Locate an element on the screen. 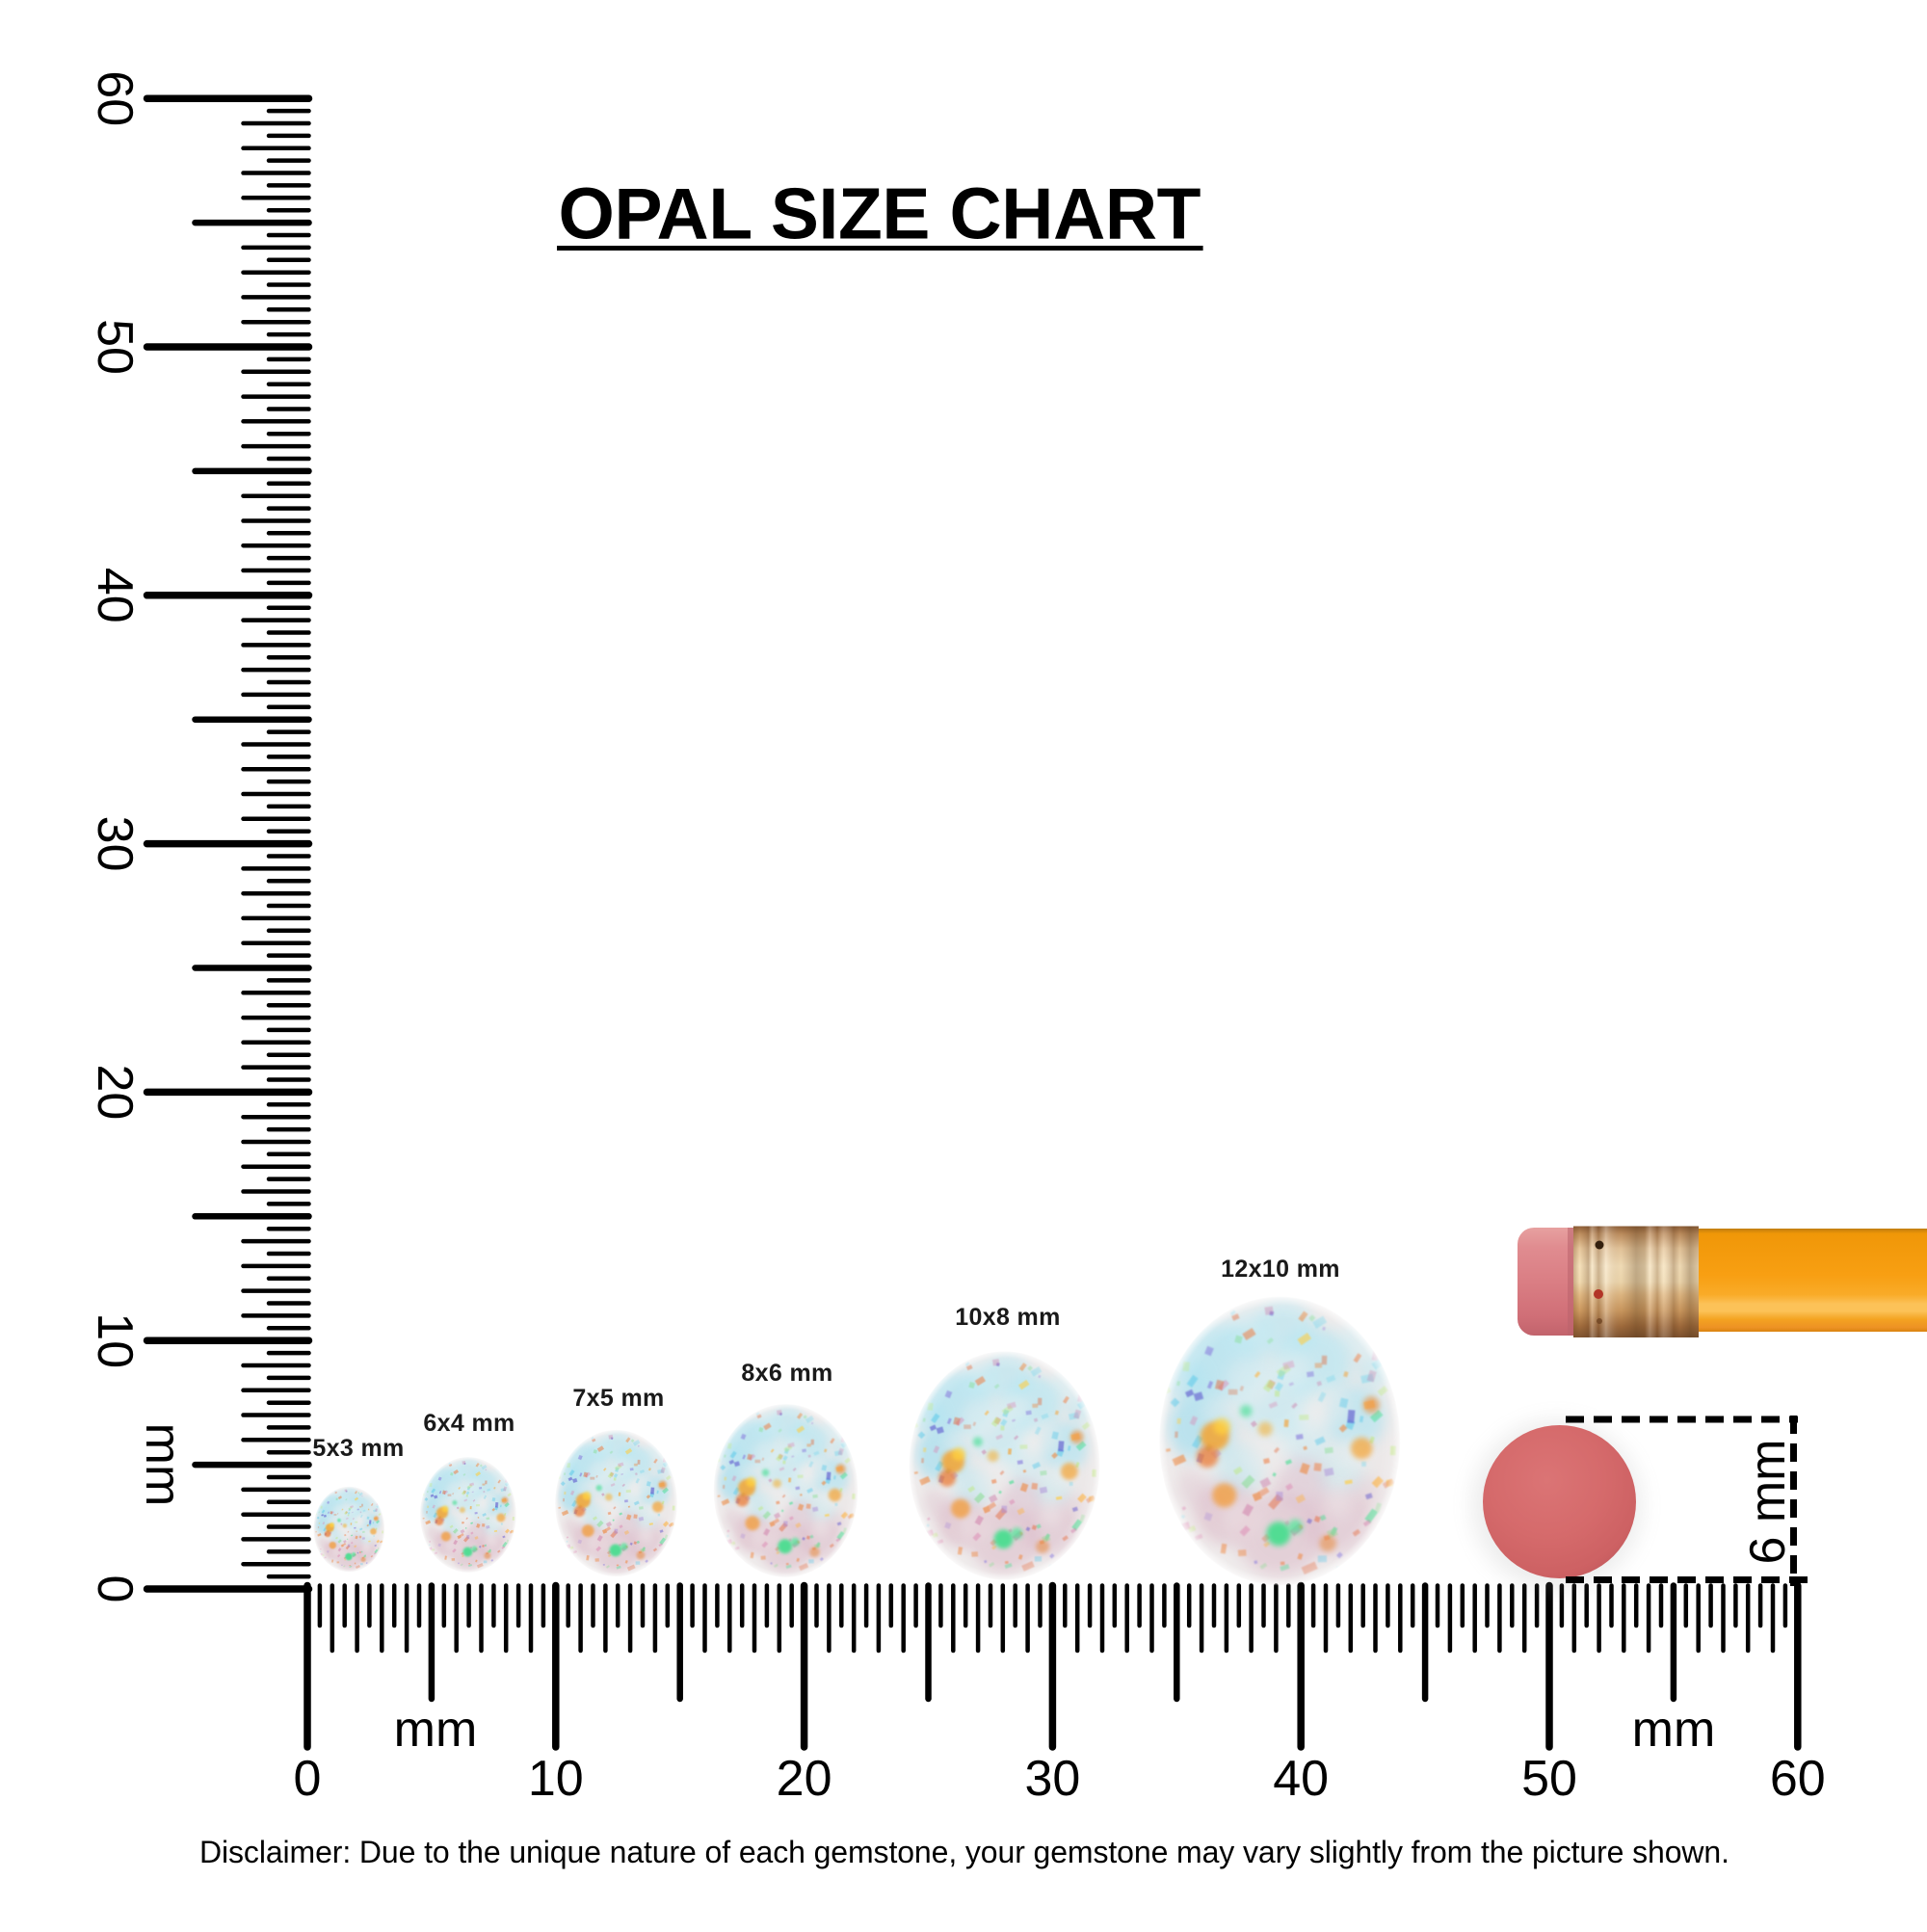 This screenshot has height=1932, width=1927. svg-text: 10x8 mm is located at coordinates (1007, 1317).